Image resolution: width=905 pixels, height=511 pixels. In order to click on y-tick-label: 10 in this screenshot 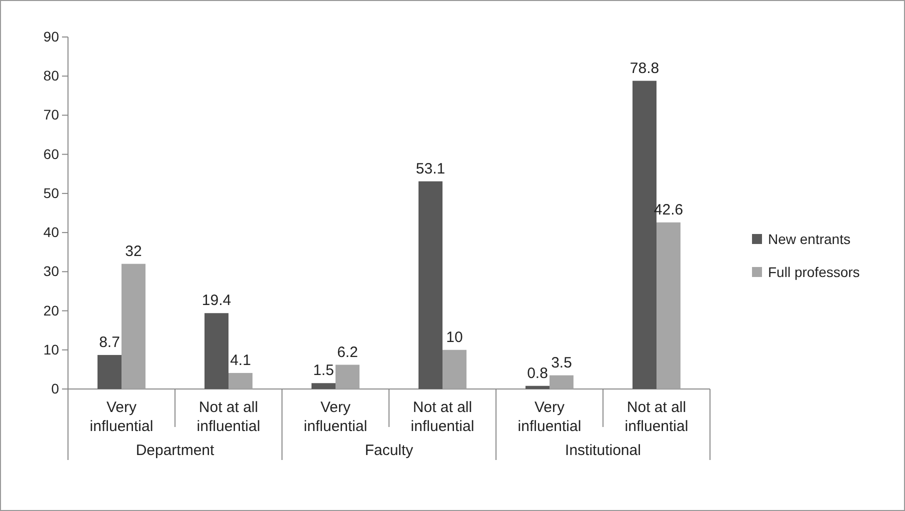, I will do `click(51, 349)`.